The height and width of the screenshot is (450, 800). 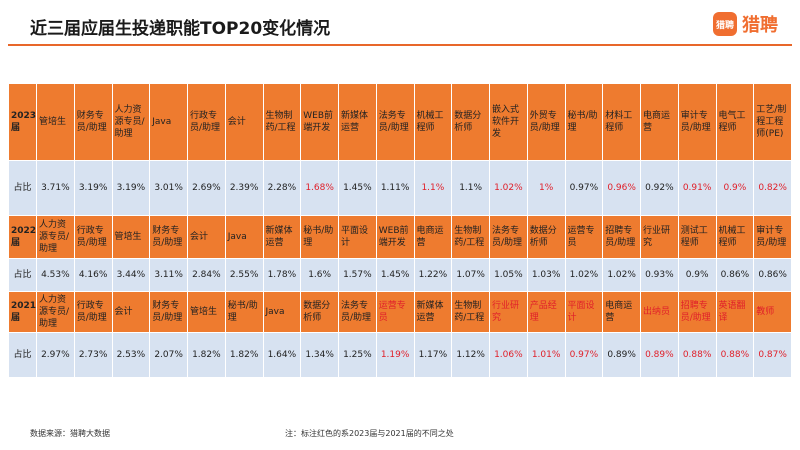 I want to click on share-value-cell: 0.96%, so click(x=621, y=188).